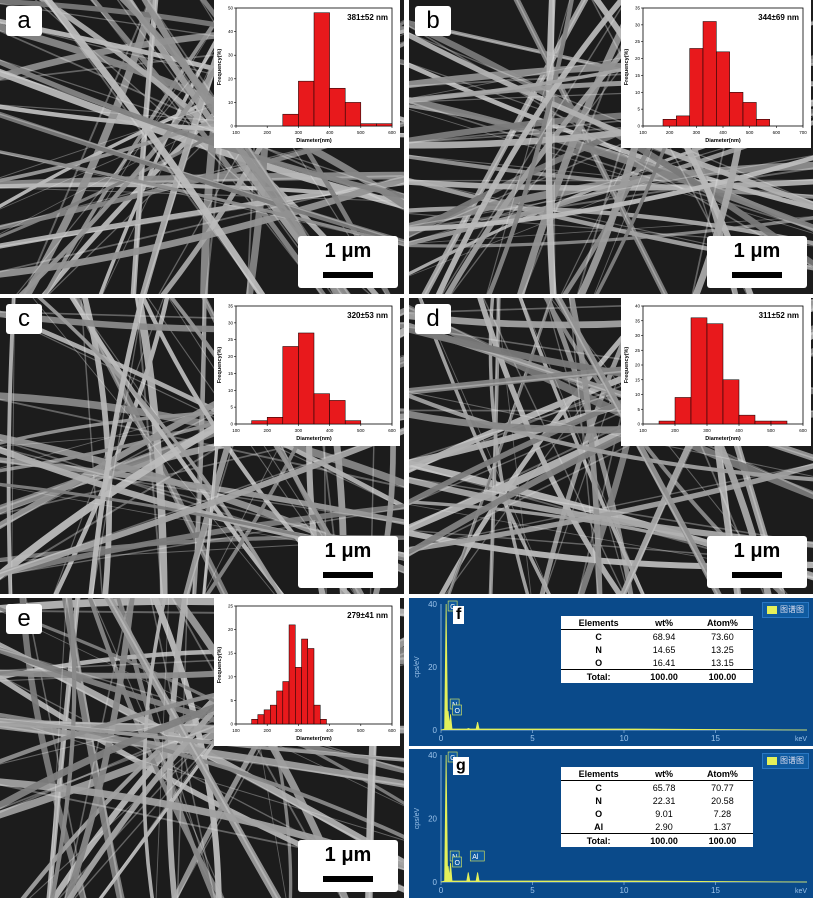 The image size is (813, 898). Describe the element at coordinates (367, 315) in the screenshot. I see `diameter-stat: 320±53 nm` at that location.